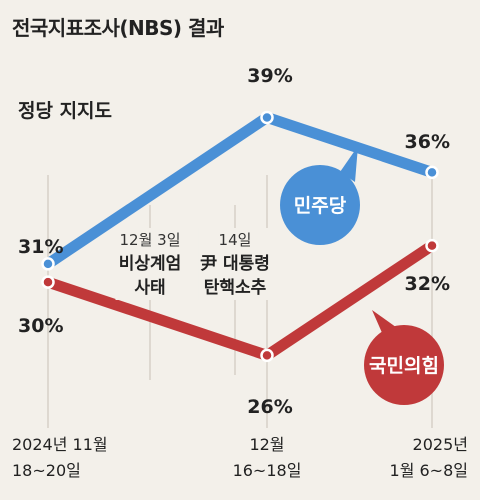 The image size is (480, 500). Describe the element at coordinates (60, 444) in the screenshot. I see `x-tick-line: 2024년 11월` at that location.